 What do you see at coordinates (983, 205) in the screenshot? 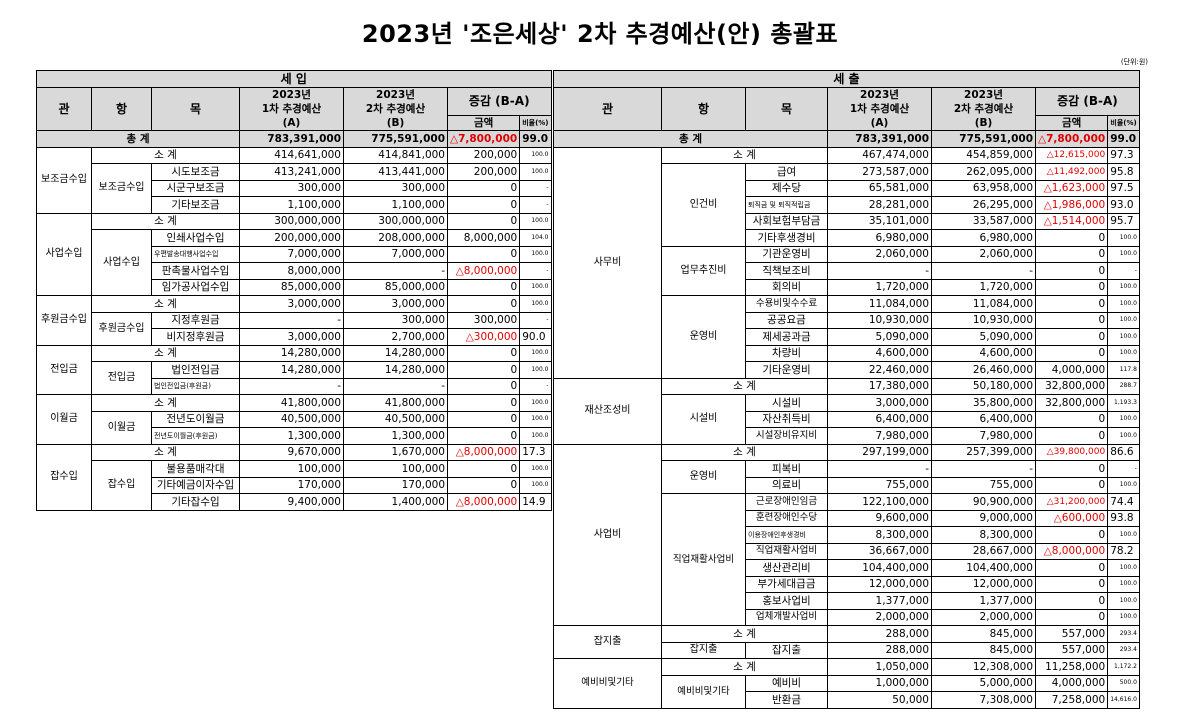
I see `value-b: 26,295,000` at bounding box center [983, 205].